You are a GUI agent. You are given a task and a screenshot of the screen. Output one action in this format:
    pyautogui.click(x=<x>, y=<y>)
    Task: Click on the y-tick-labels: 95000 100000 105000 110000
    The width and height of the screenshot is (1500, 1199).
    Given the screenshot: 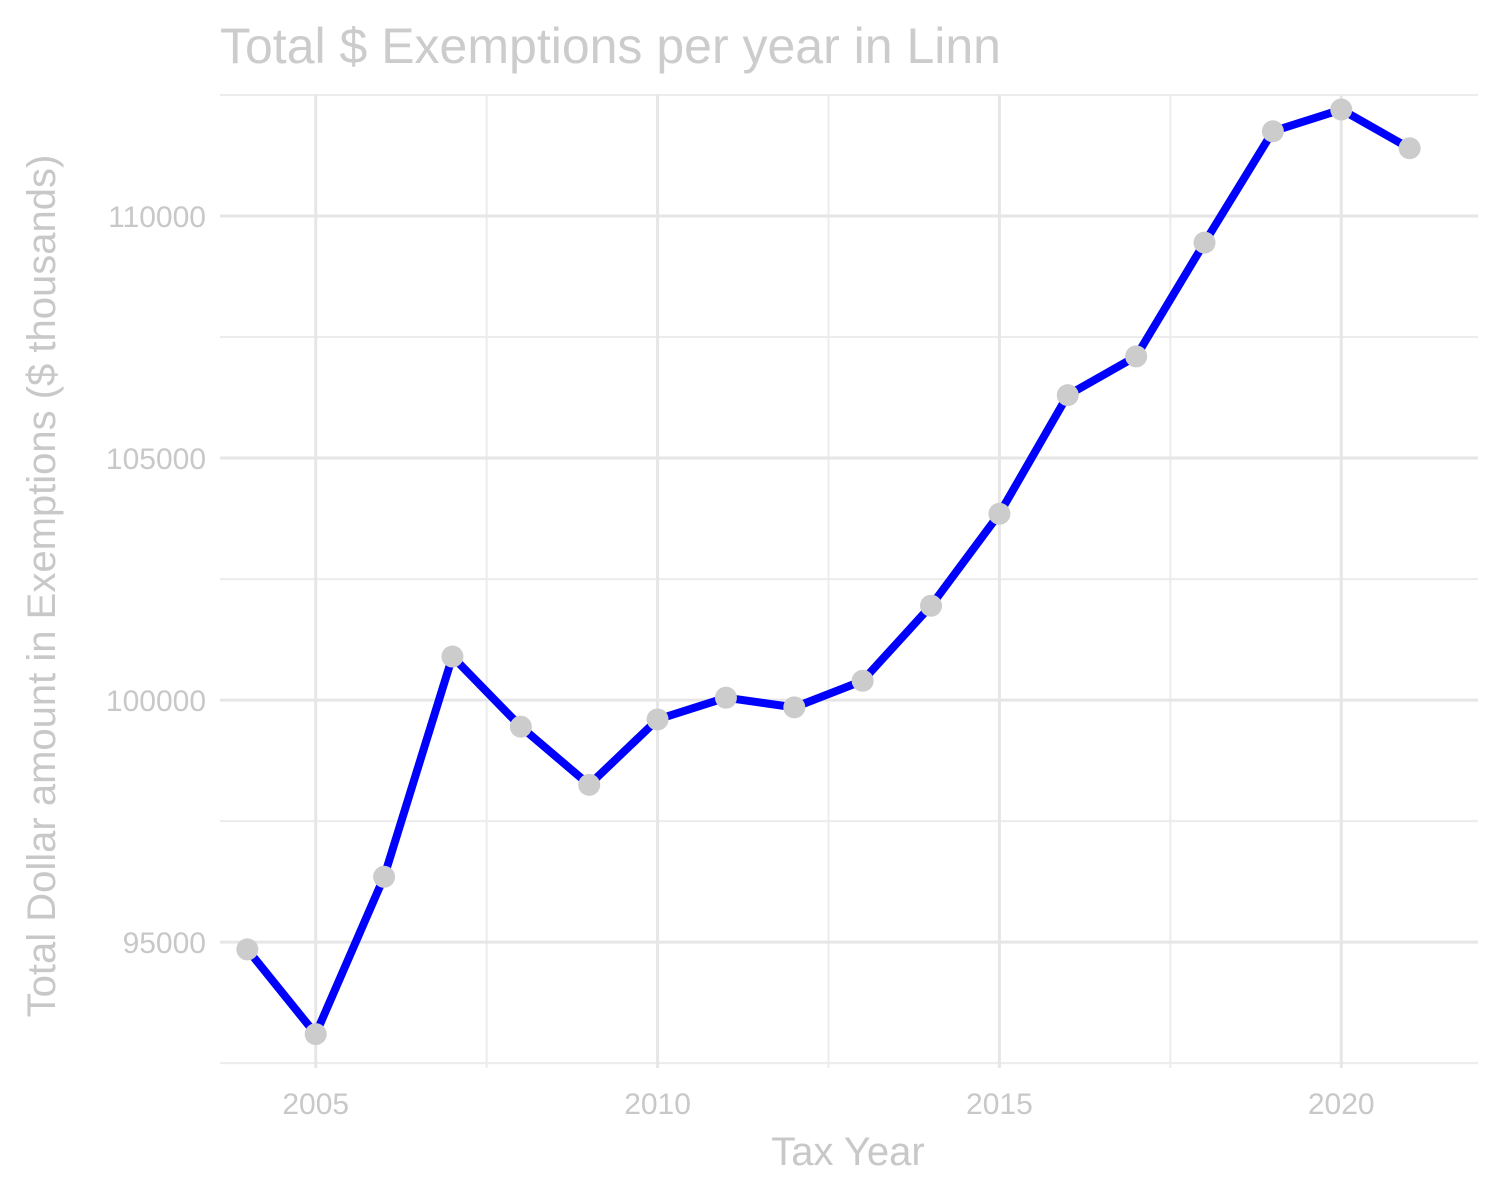 What is the action you would take?
    pyautogui.click(x=156, y=580)
    